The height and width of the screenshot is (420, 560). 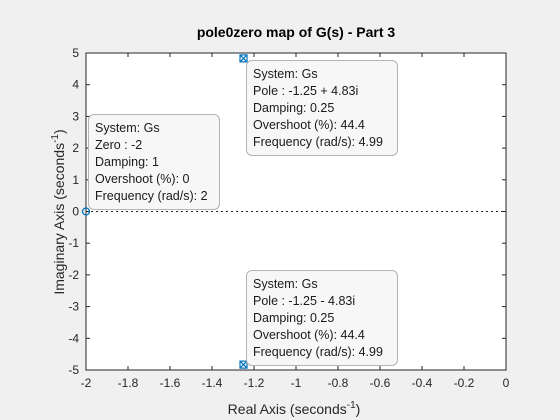 I want to click on x-tick-label: -1.8, so click(x=128, y=383).